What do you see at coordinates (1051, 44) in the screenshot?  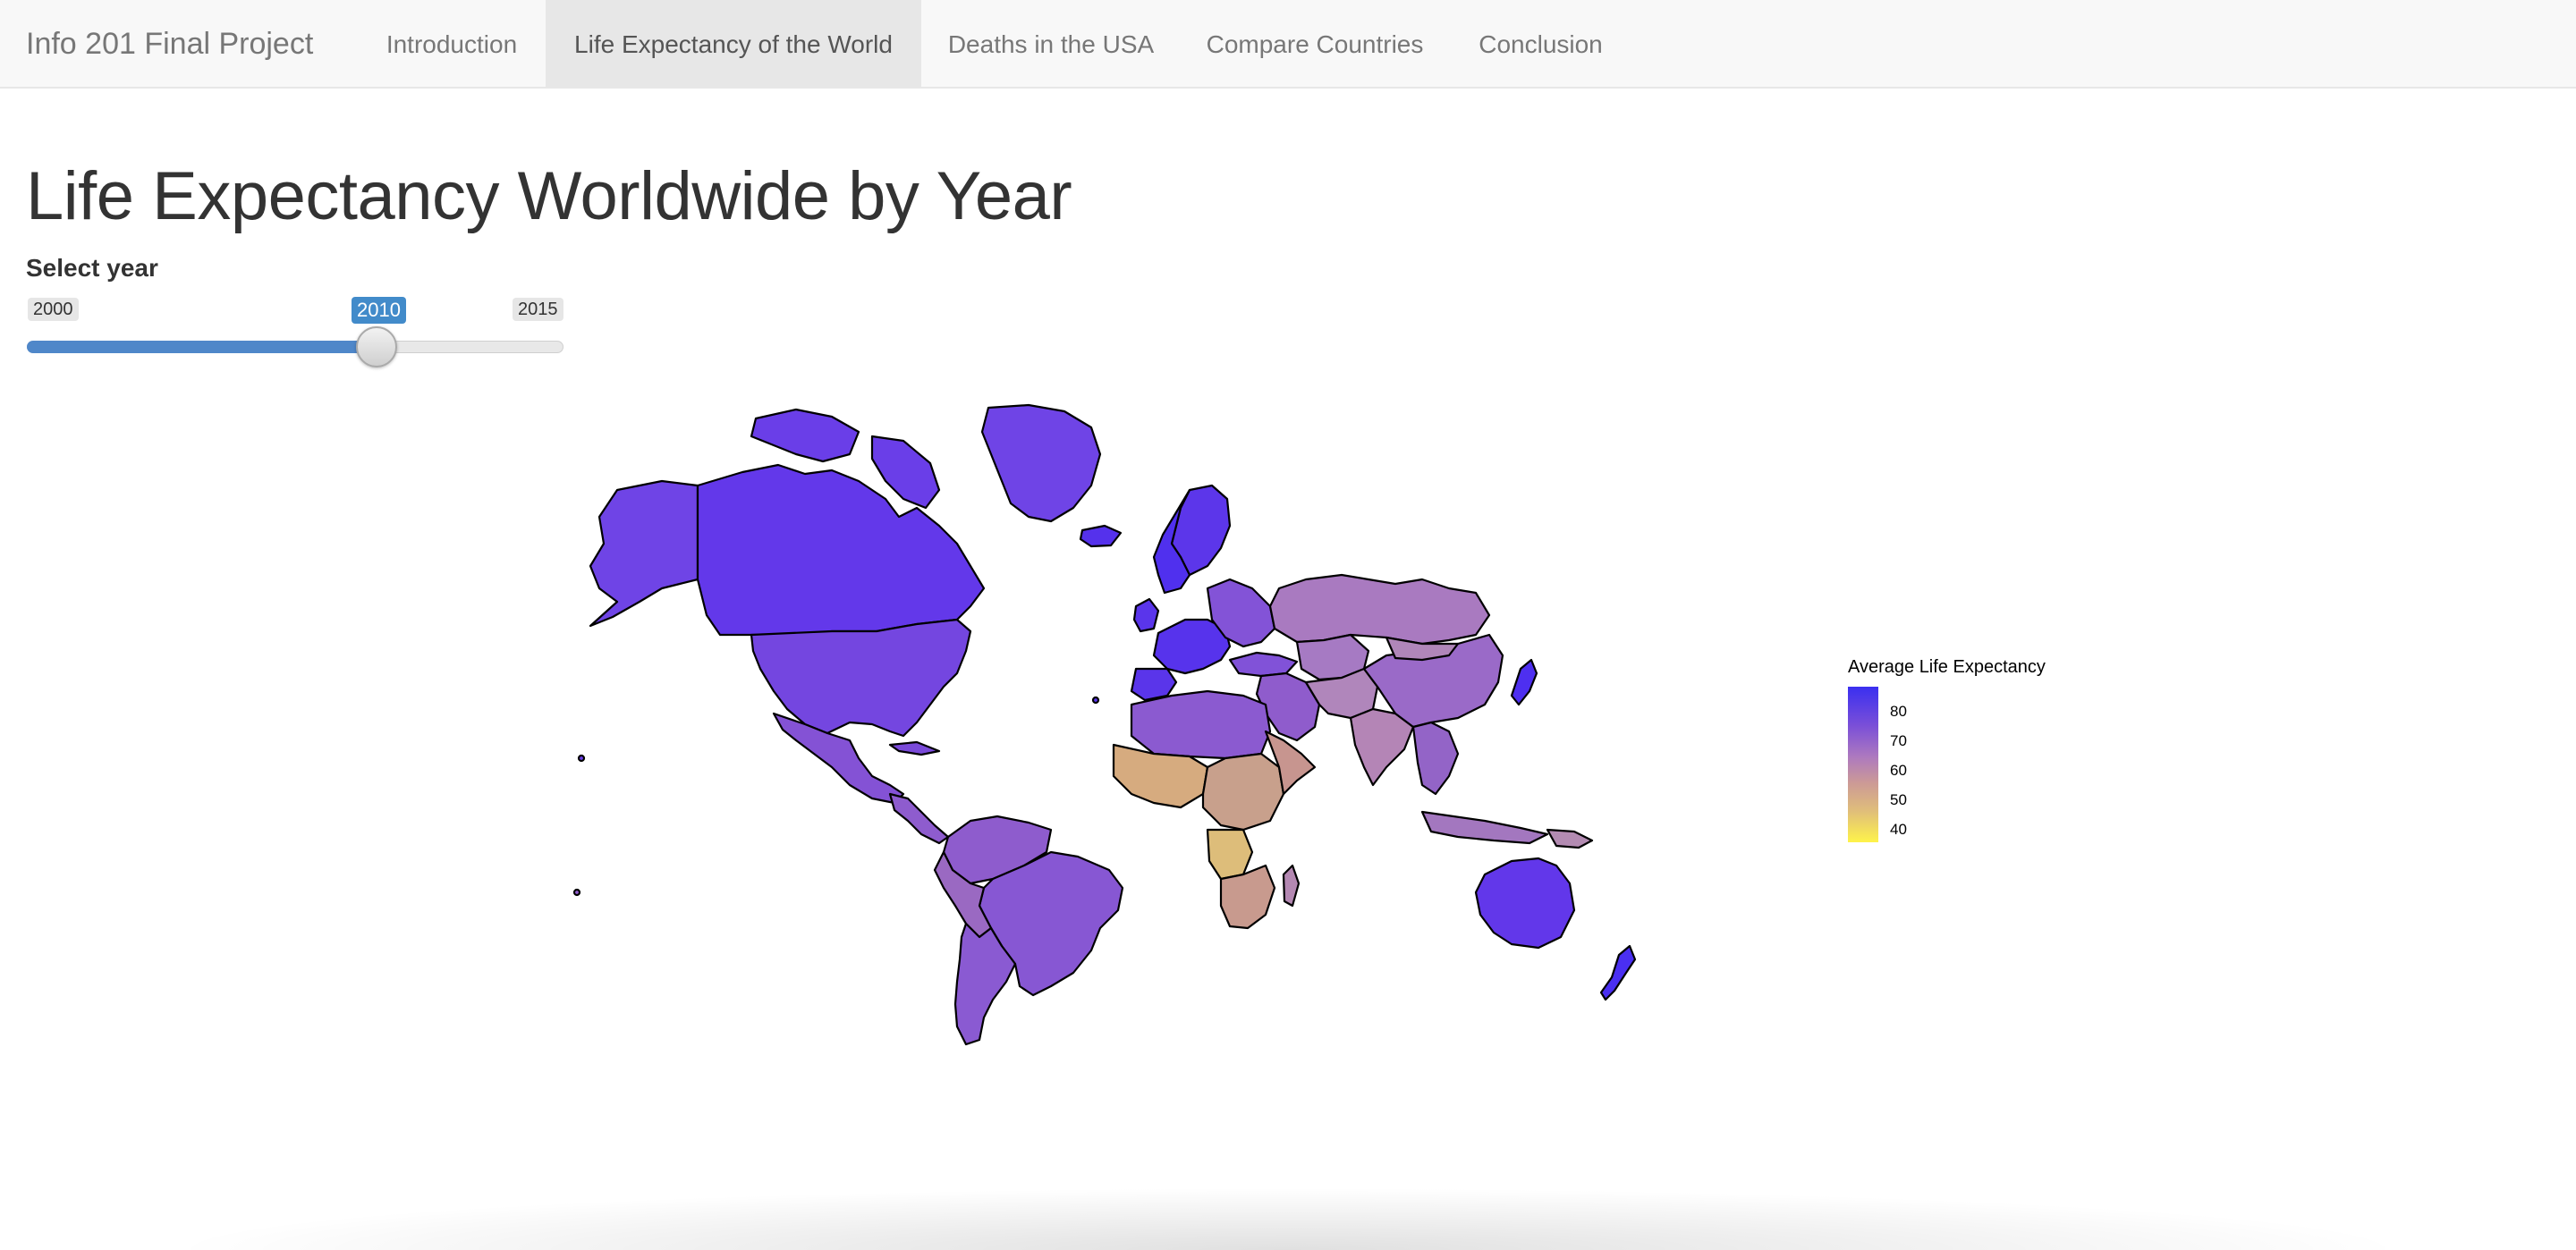 I see `tab-deaths-usa: Deaths in the USA` at bounding box center [1051, 44].